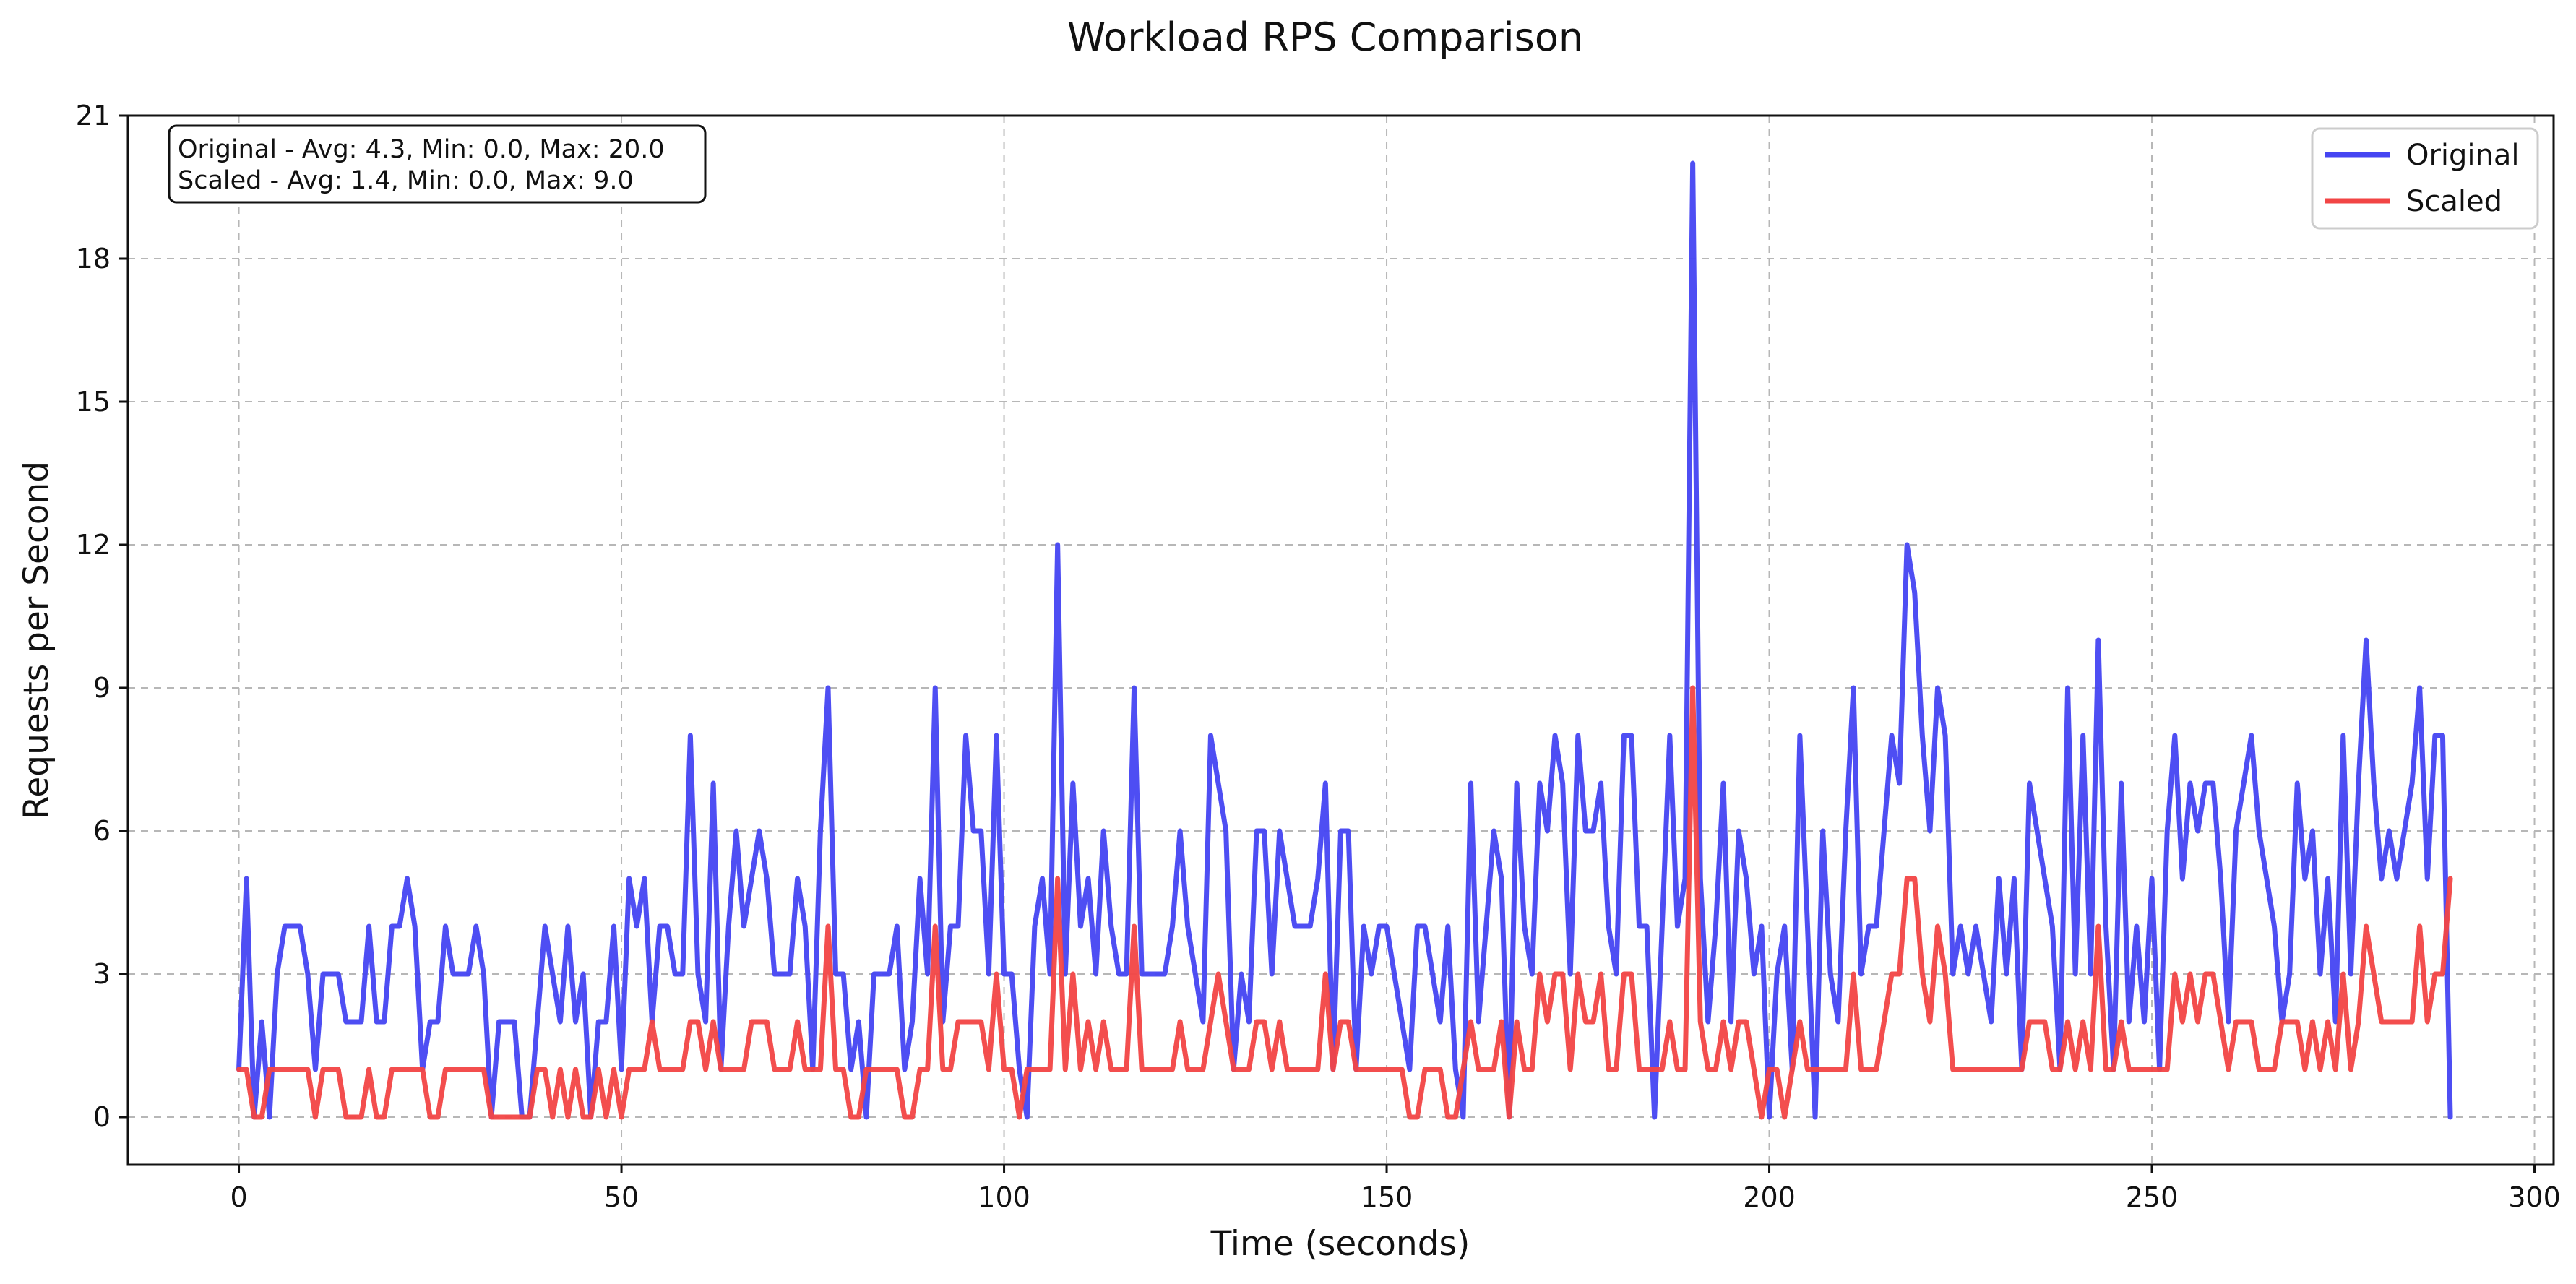 The height and width of the screenshot is (1284, 2576). What do you see at coordinates (238, 1197) in the screenshot?
I see `x-tick-label: 0` at bounding box center [238, 1197].